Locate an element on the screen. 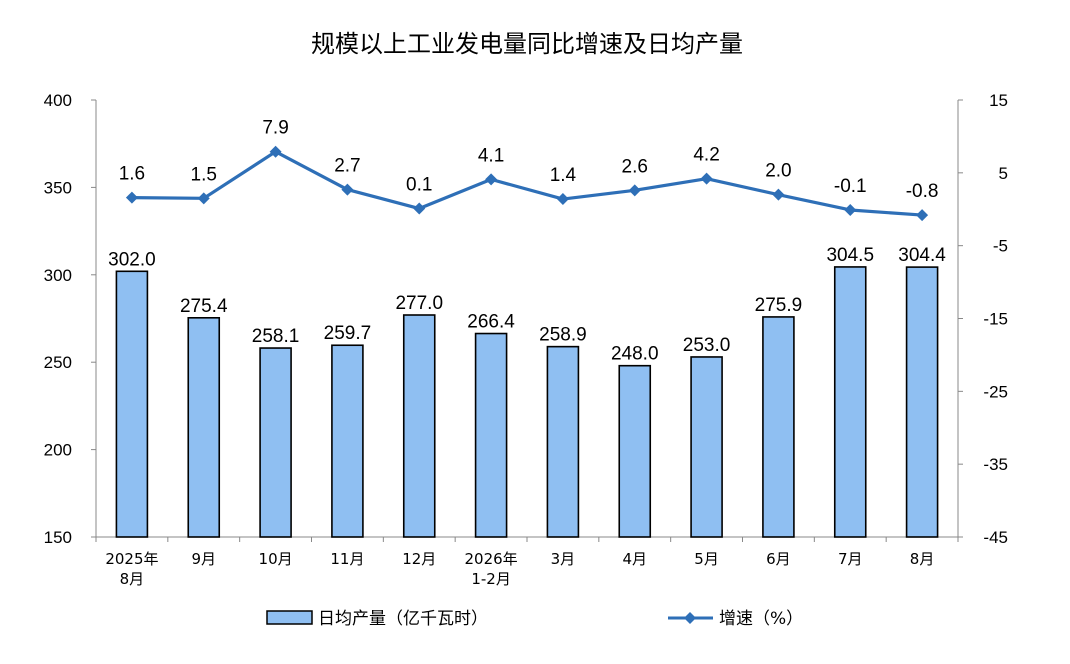 The width and height of the screenshot is (1070, 664). x-tick-label: 6月 is located at coordinates (778, 559).